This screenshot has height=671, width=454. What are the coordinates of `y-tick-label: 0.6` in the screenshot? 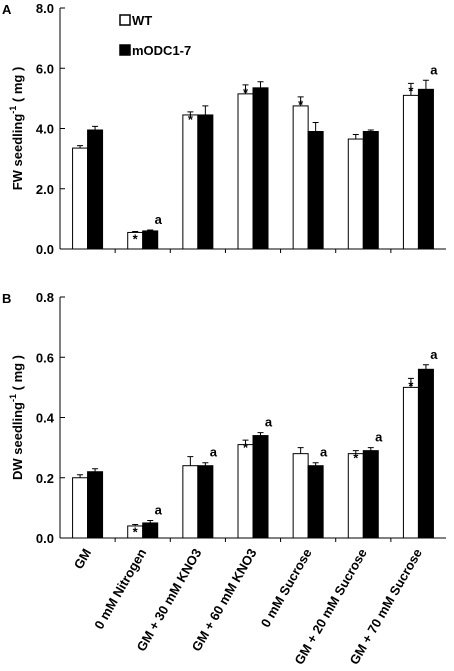 It's located at (45, 357).